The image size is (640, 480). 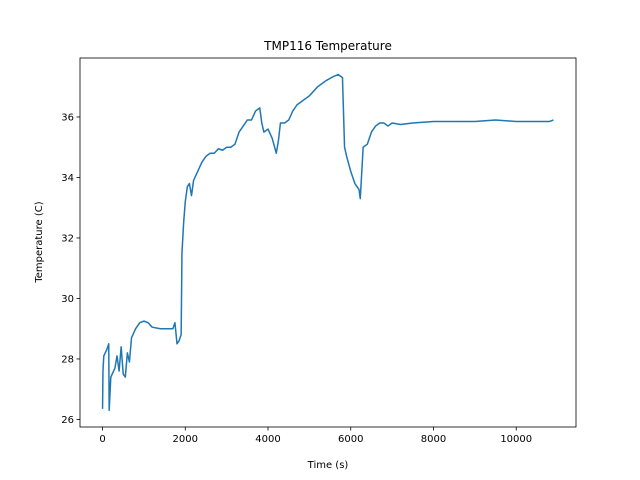 I want to click on y-tick-label: 34, so click(x=67, y=178).